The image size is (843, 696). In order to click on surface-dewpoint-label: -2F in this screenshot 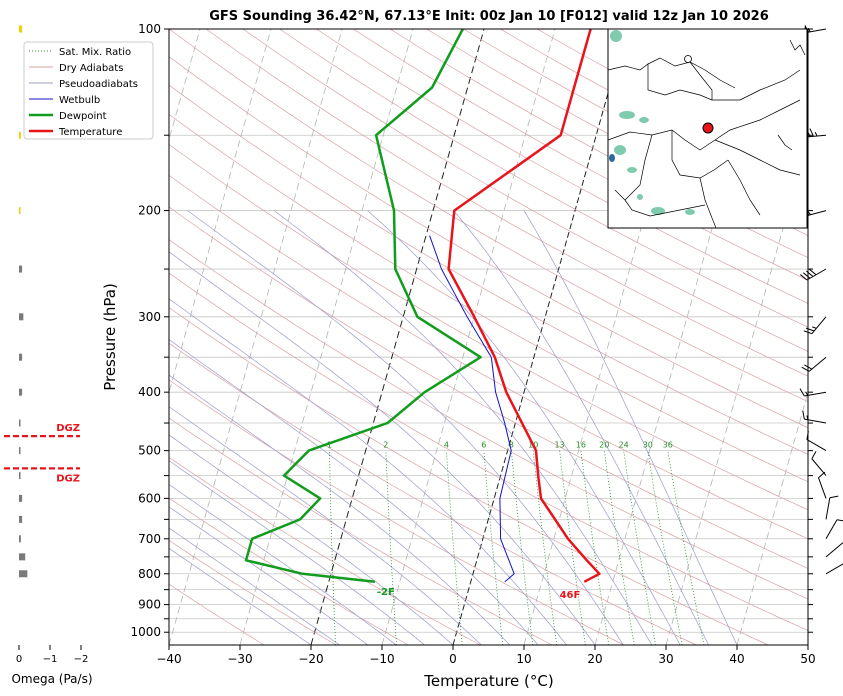, I will do `click(386, 592)`.